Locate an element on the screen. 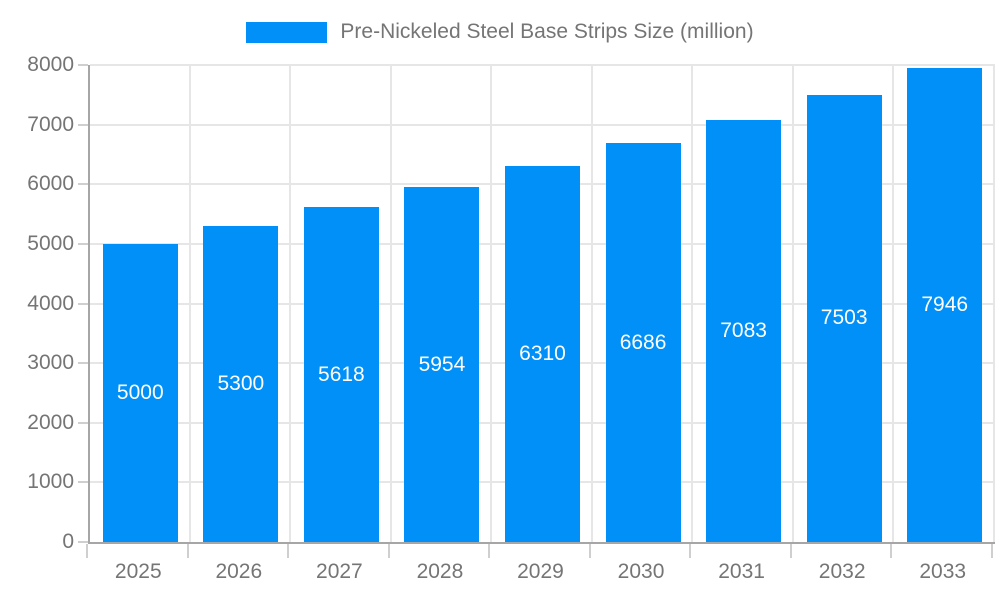 This screenshot has height=600, width=1000. x-axis-label: 2031 is located at coordinates (741, 571).